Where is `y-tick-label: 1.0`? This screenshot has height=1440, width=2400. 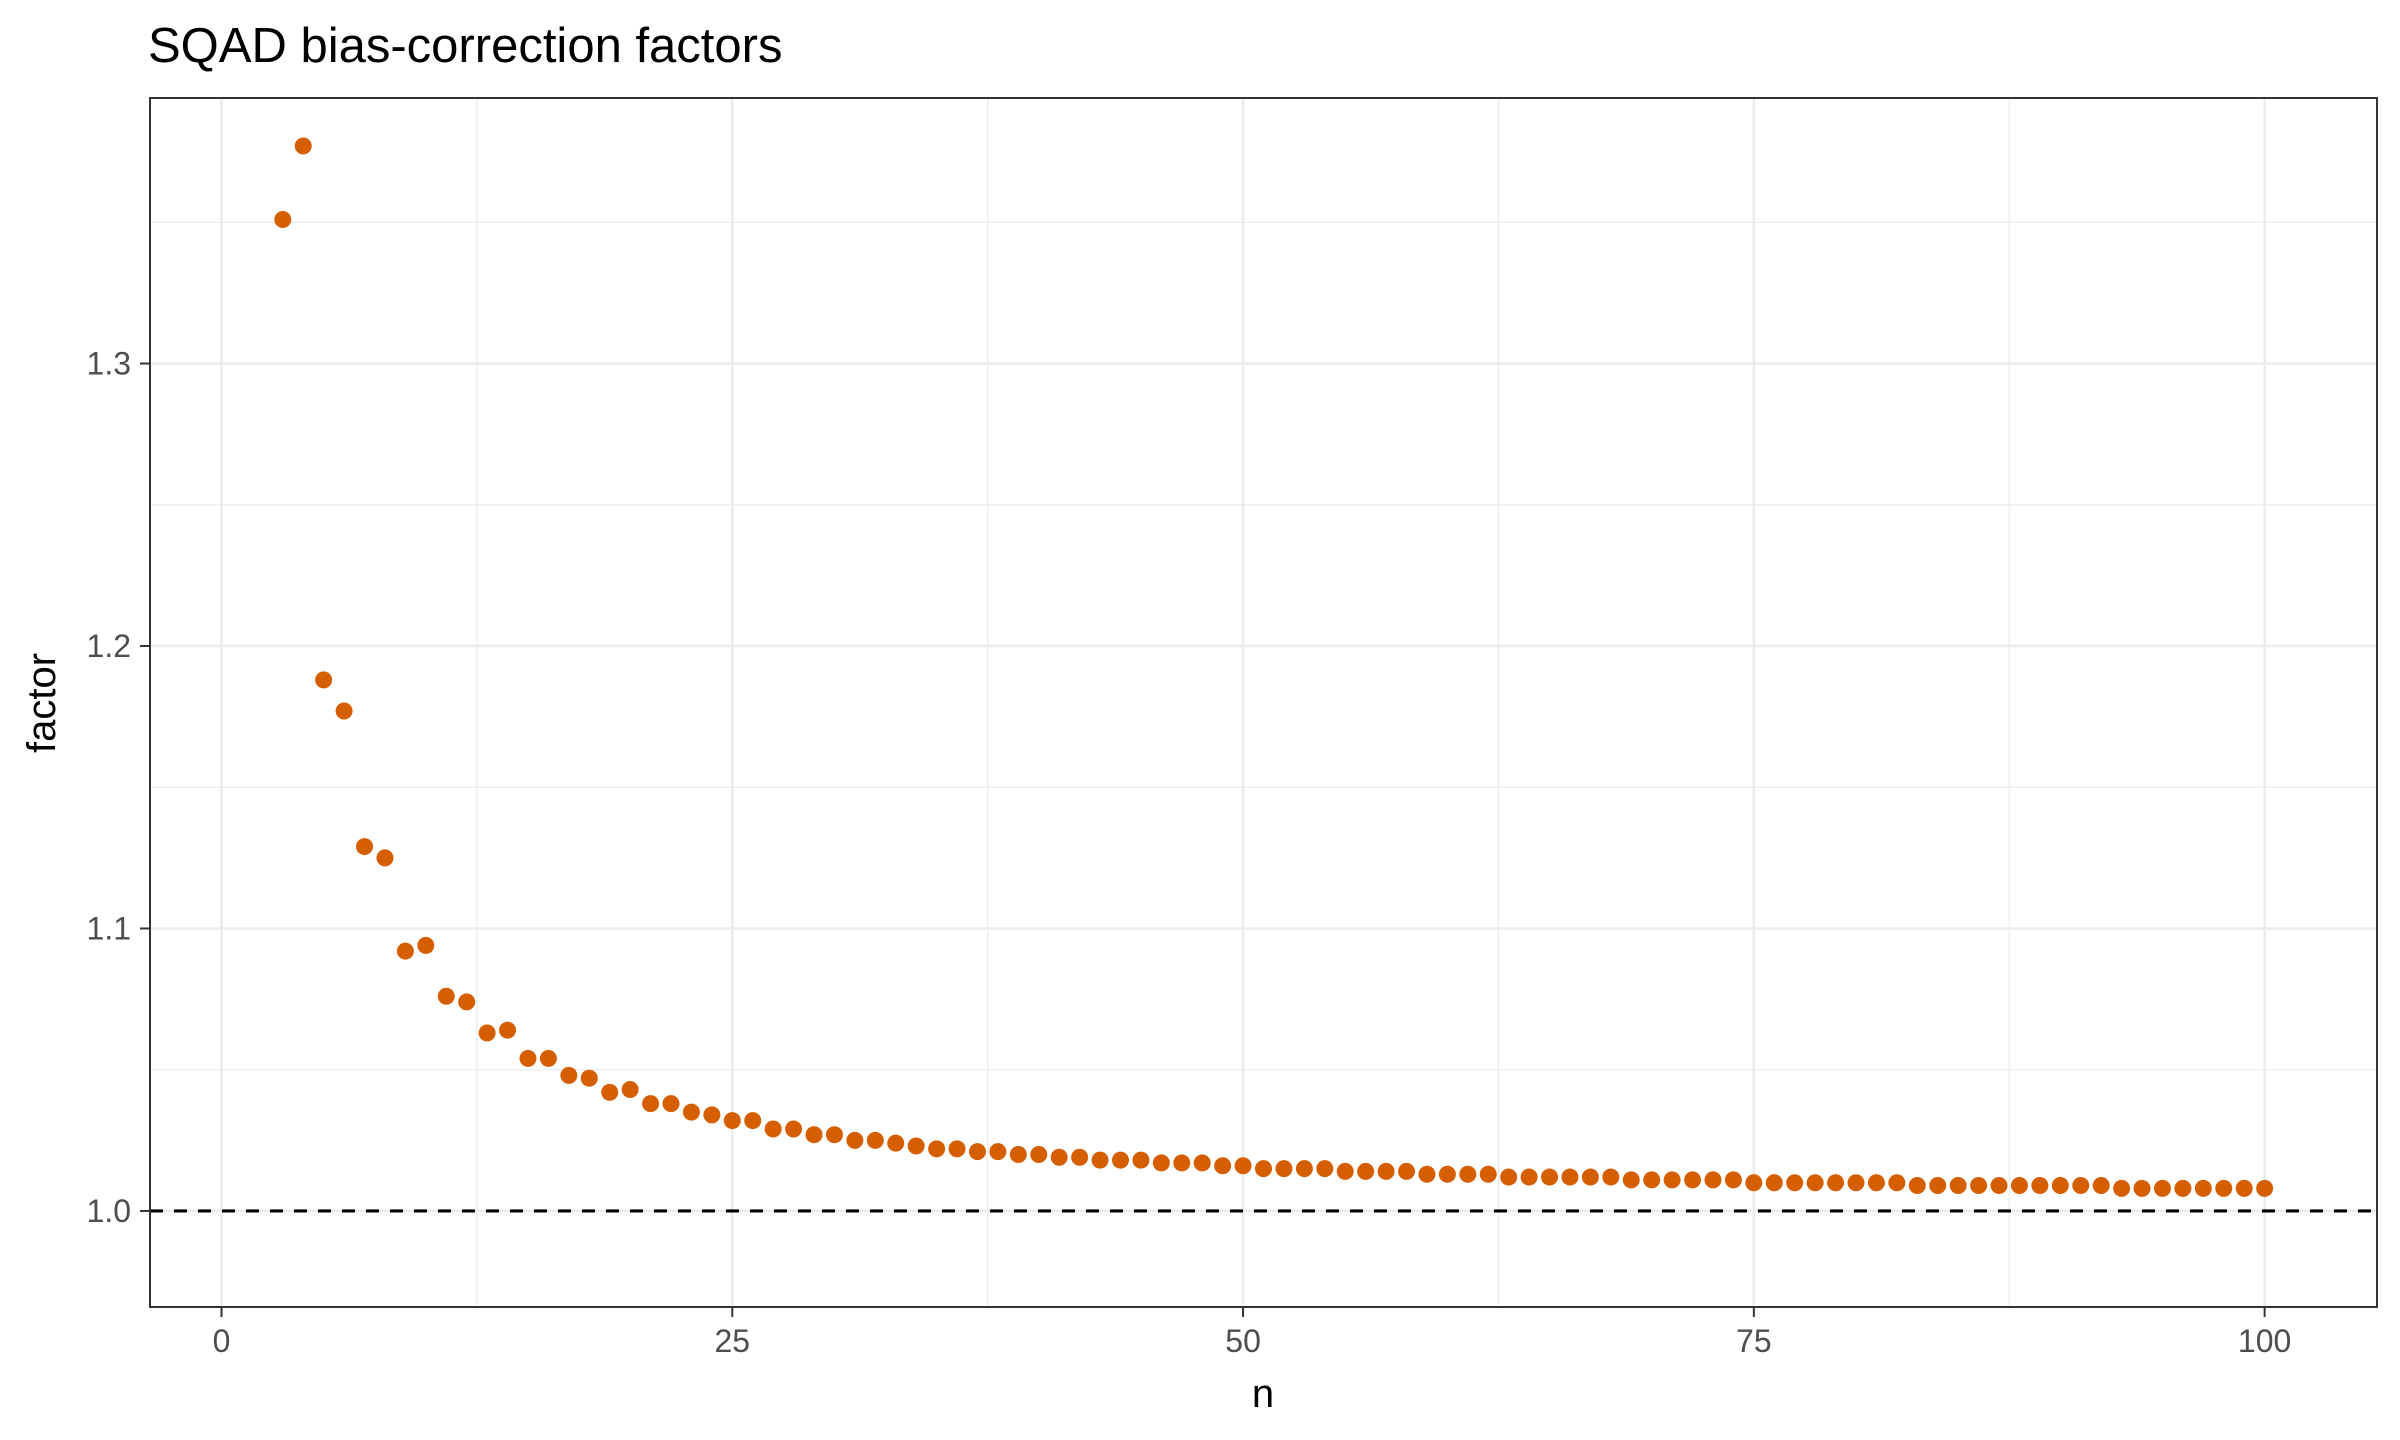
y-tick-label: 1.0 is located at coordinates (109, 1211).